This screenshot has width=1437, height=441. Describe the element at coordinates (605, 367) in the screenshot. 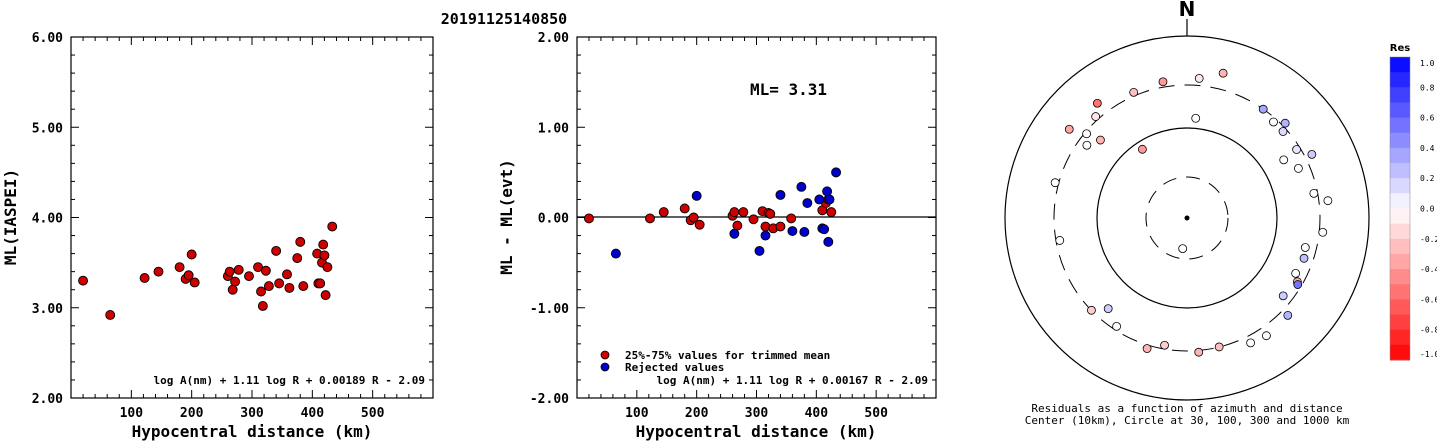

I see `legend-rejected-marker` at that location.